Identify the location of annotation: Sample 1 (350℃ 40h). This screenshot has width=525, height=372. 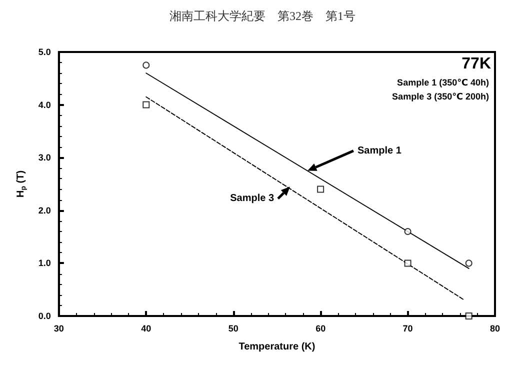
(443, 83).